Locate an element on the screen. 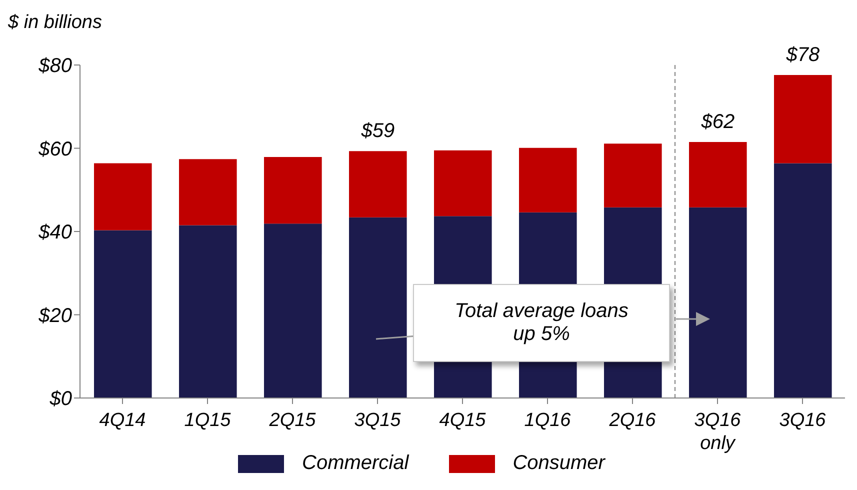  legend-label: Consumer is located at coordinates (558, 463).